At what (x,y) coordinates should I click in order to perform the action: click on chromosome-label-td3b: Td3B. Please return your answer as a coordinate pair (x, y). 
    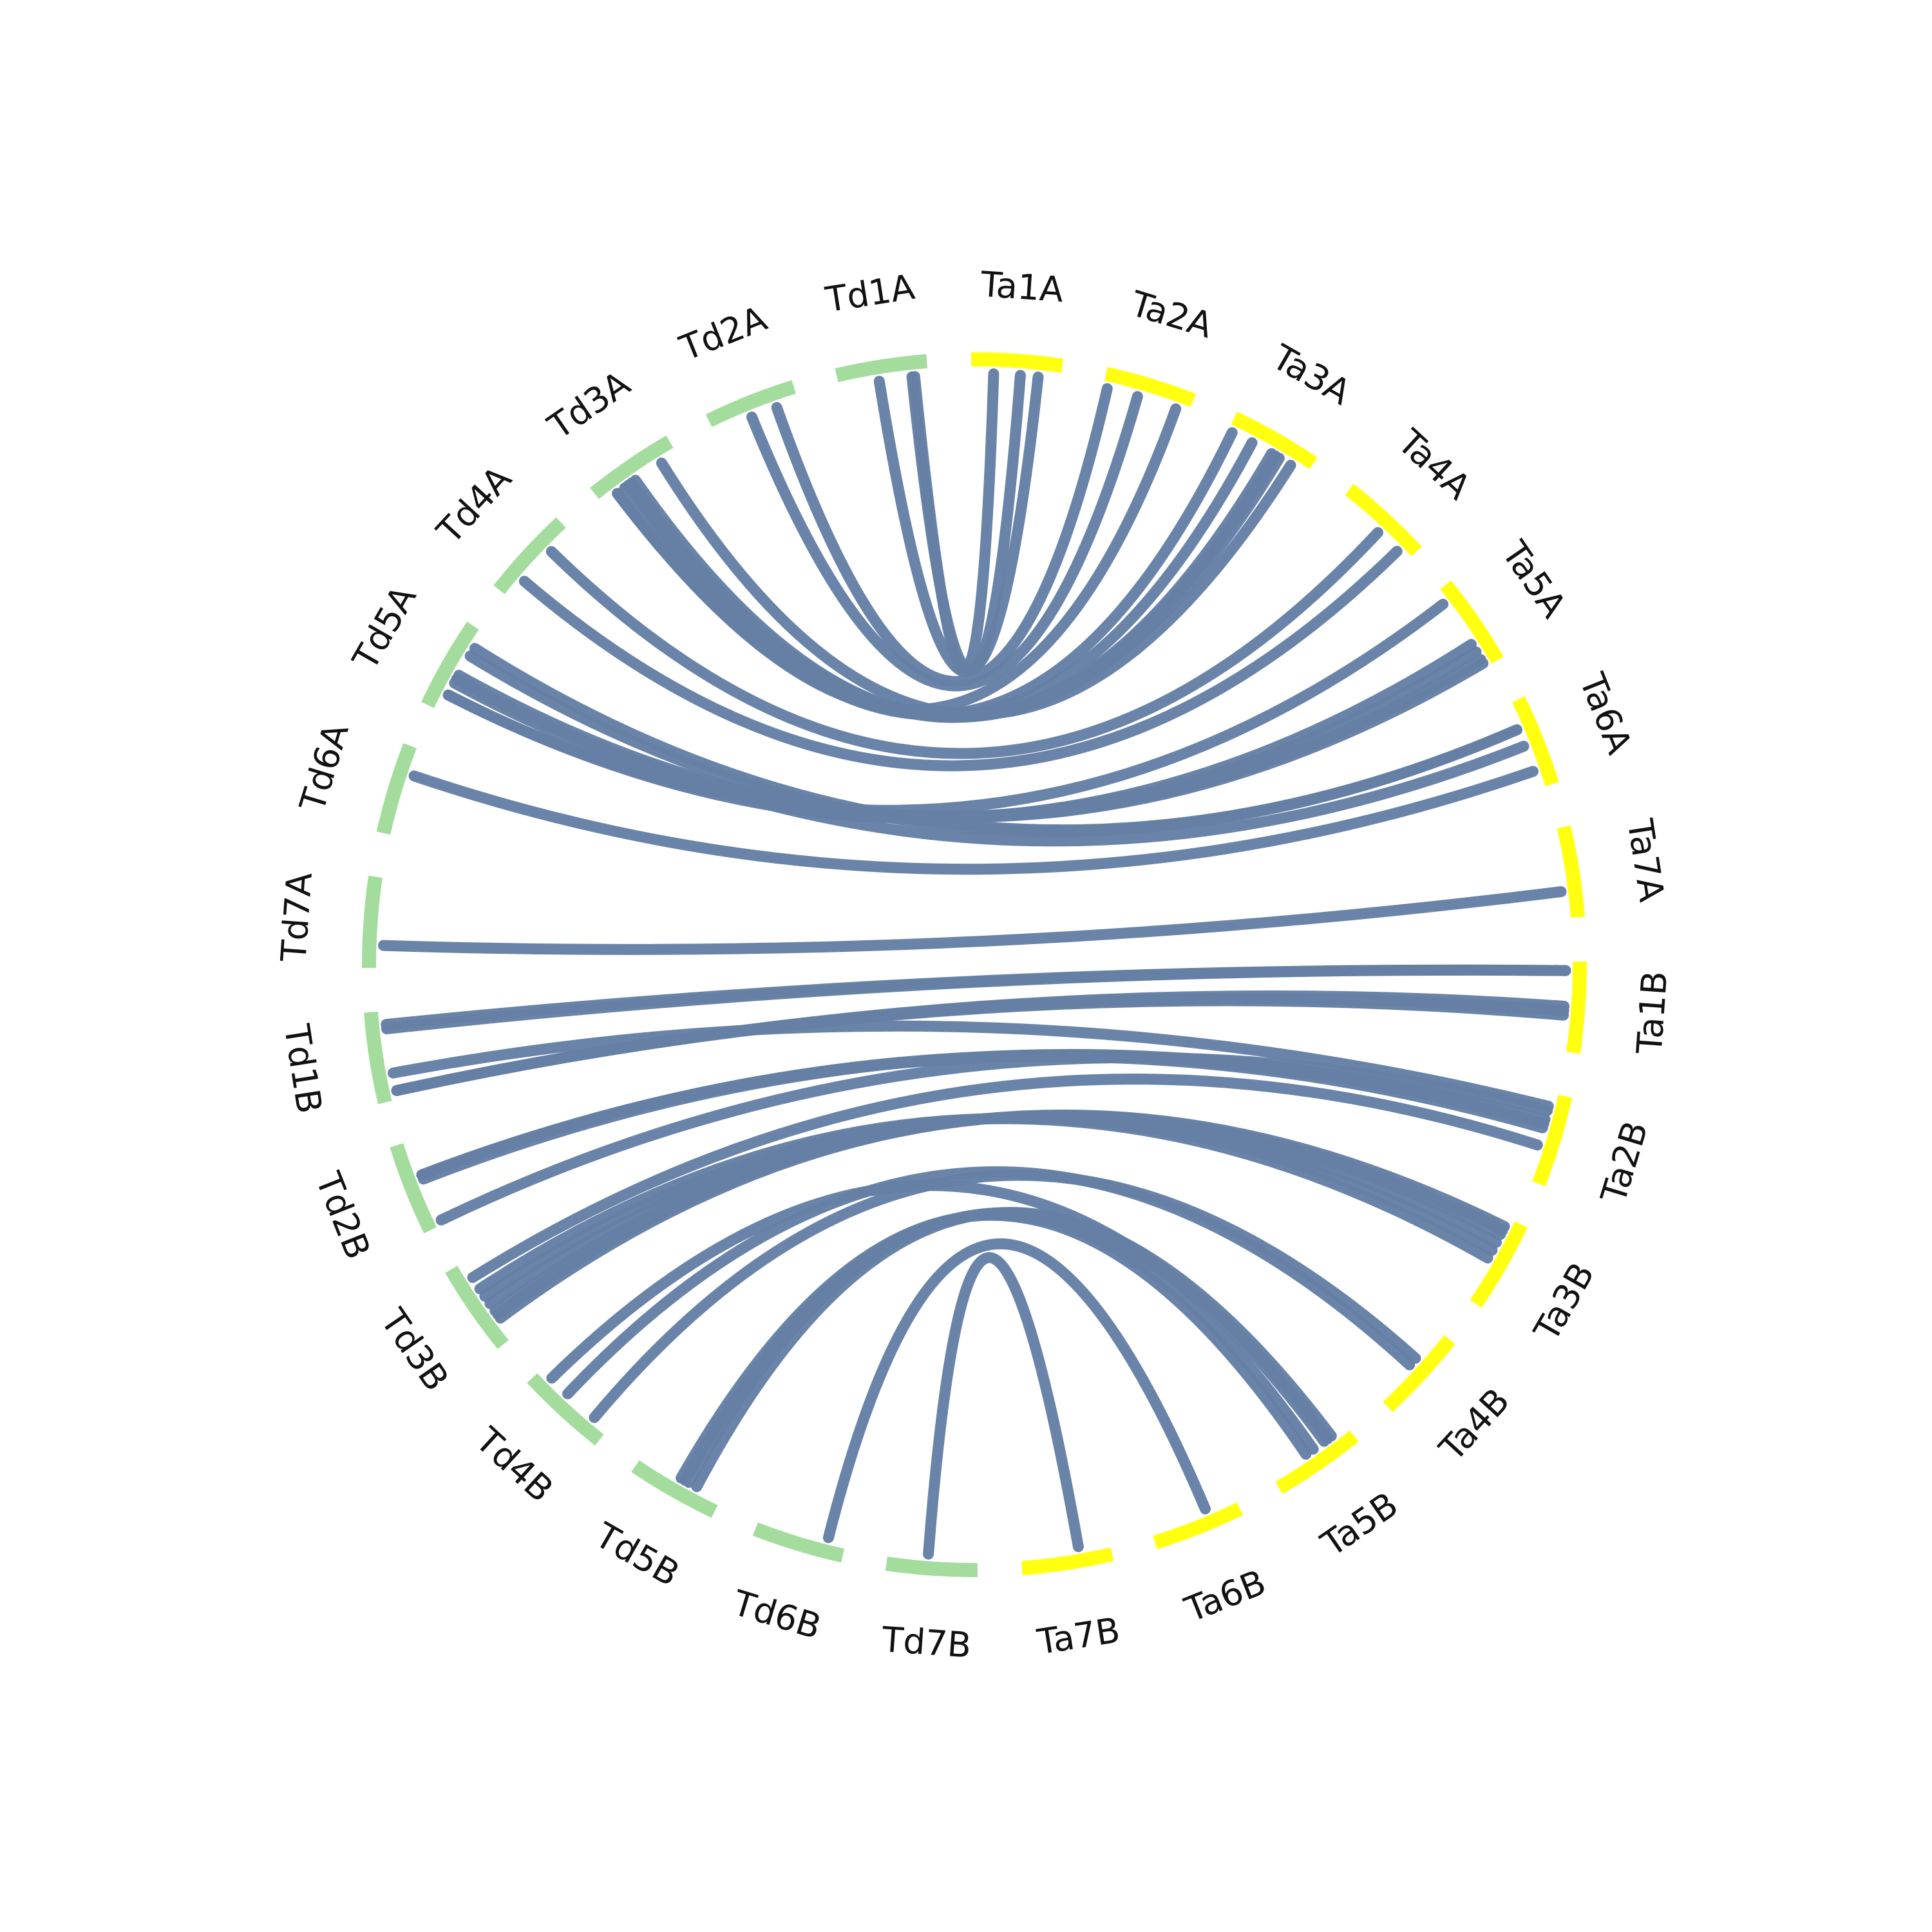
    Looking at the image, I should click on (415, 1349).